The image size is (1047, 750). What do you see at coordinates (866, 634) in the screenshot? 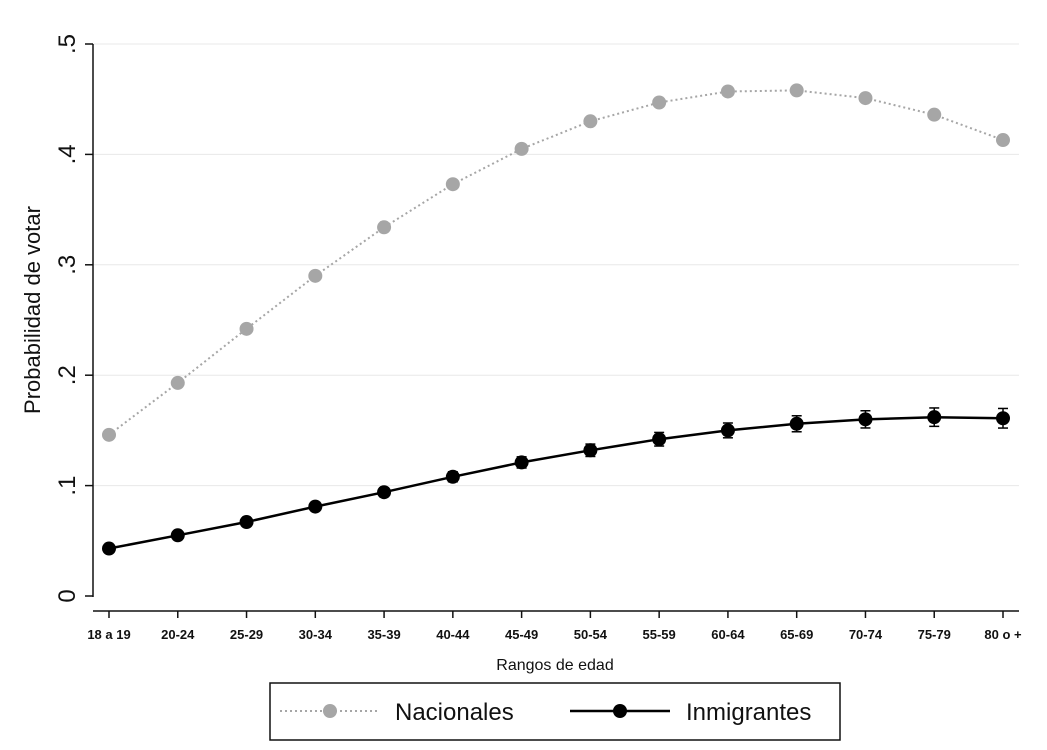
I see `x-tick-label: 70-74` at bounding box center [866, 634].